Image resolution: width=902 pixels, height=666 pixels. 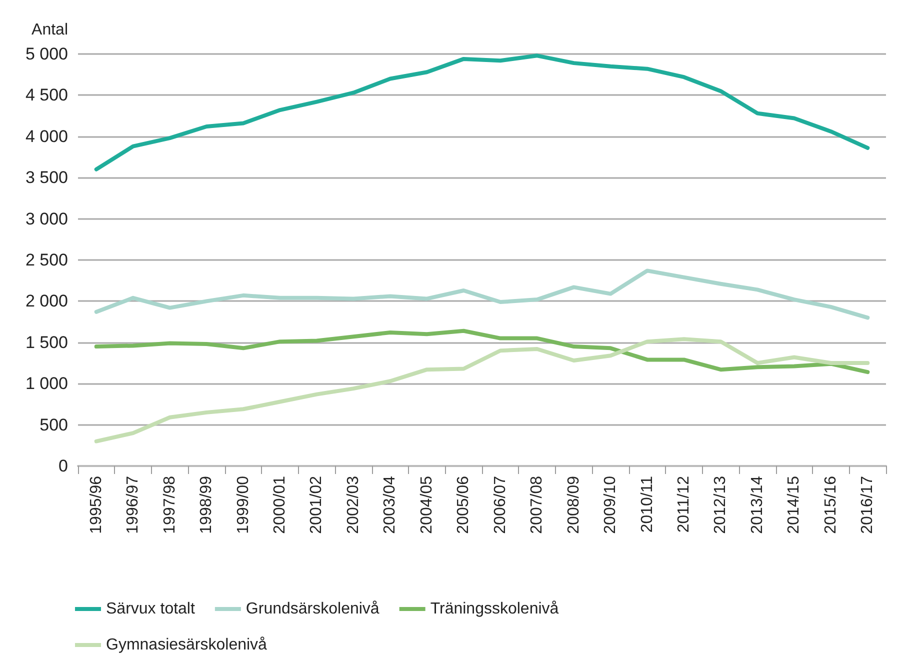 What do you see at coordinates (46, 260) in the screenshot?
I see `y-tick-label: 2 500` at bounding box center [46, 260].